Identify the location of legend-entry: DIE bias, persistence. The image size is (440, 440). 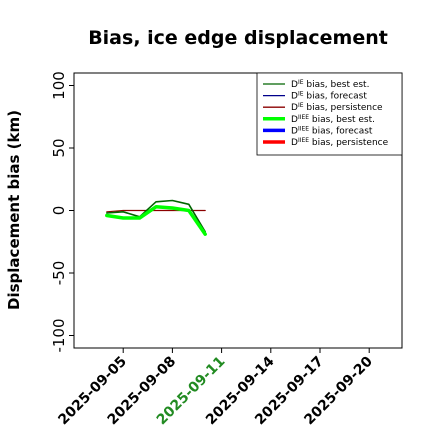
(337, 107).